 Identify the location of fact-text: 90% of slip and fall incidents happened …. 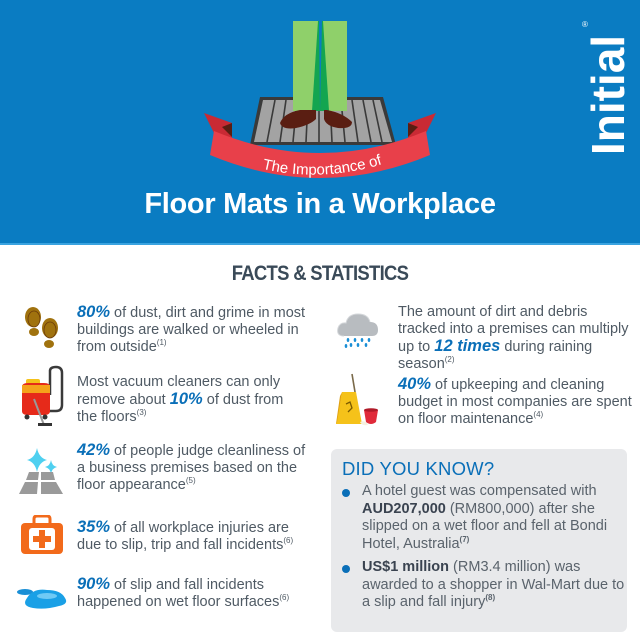
(197, 593).